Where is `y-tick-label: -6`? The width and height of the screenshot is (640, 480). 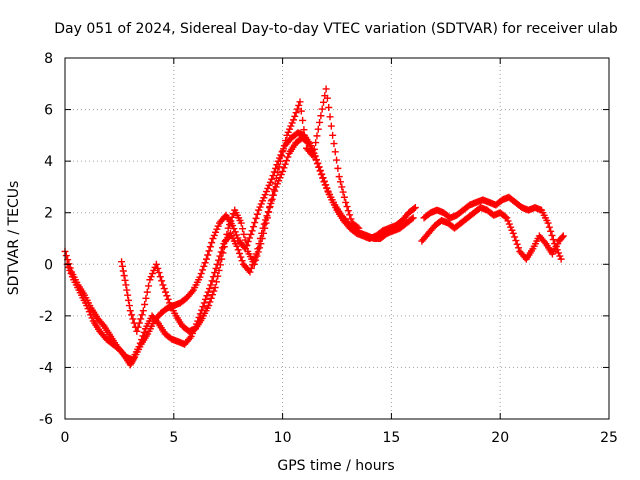
y-tick-label: -6 is located at coordinates (46, 420).